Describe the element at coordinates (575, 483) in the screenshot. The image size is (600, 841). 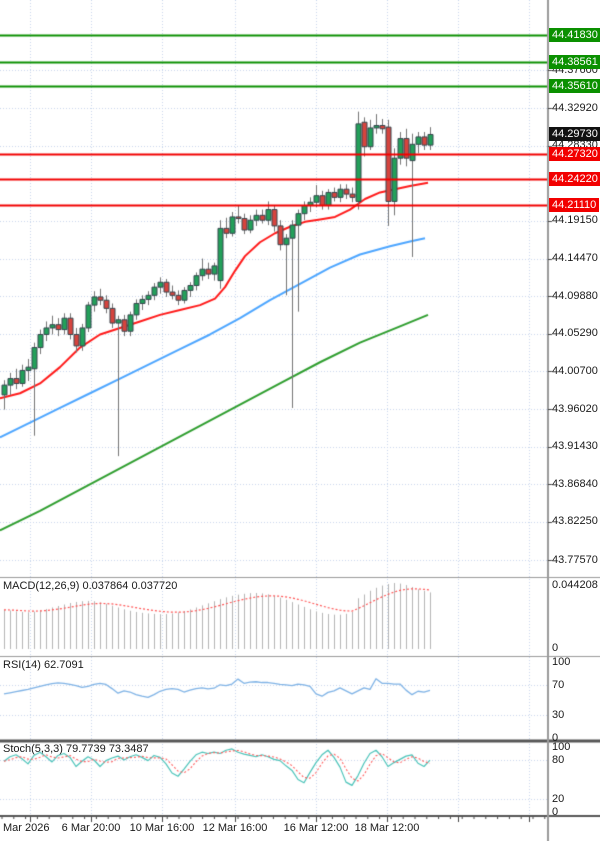
I see `price-tick-label: 43.86840` at that location.